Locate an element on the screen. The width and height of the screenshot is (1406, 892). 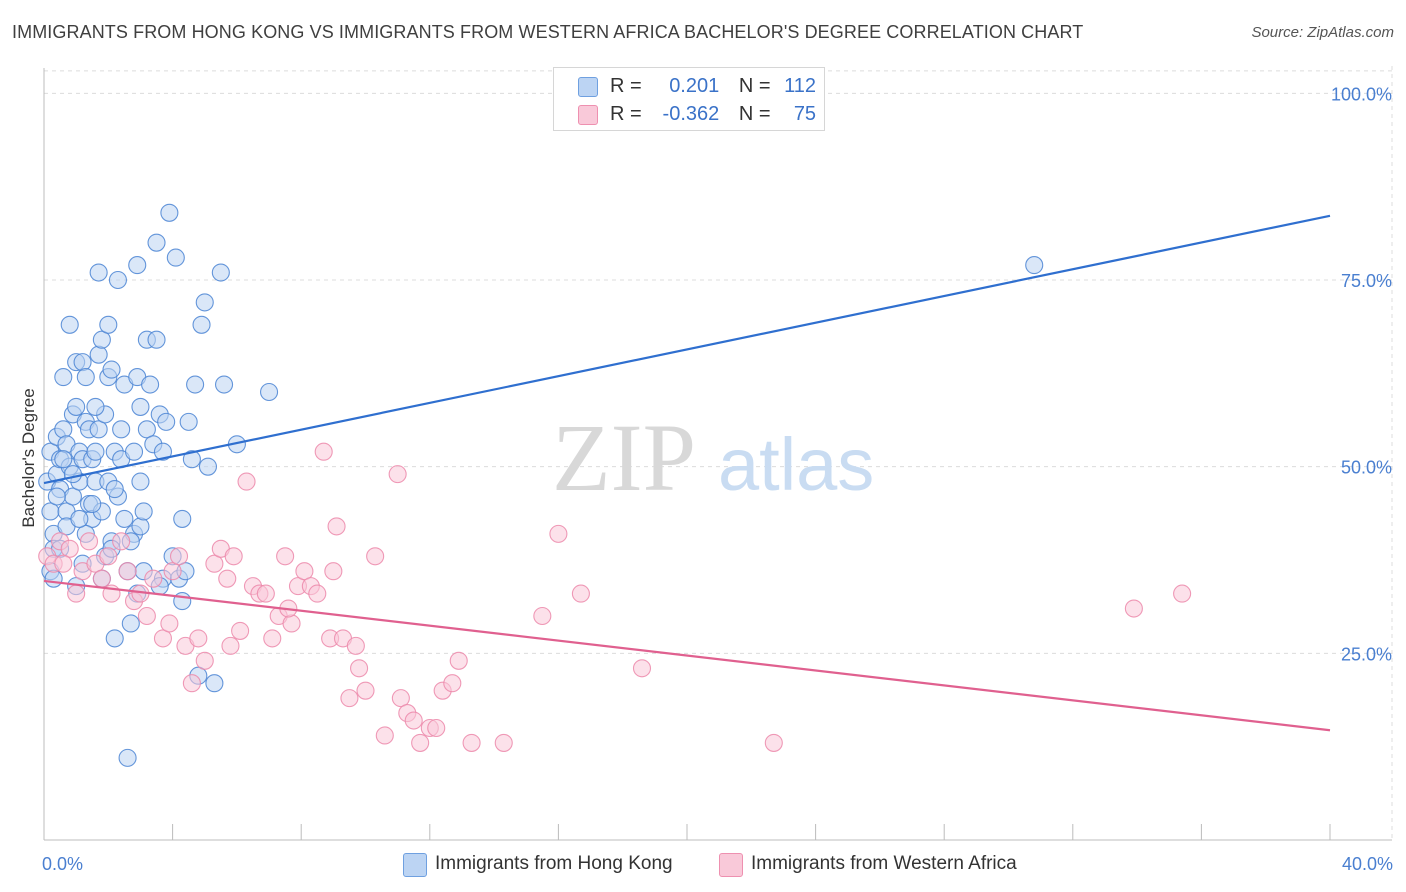
y-tick-label: 25.0% is located at coordinates (1366, 654).